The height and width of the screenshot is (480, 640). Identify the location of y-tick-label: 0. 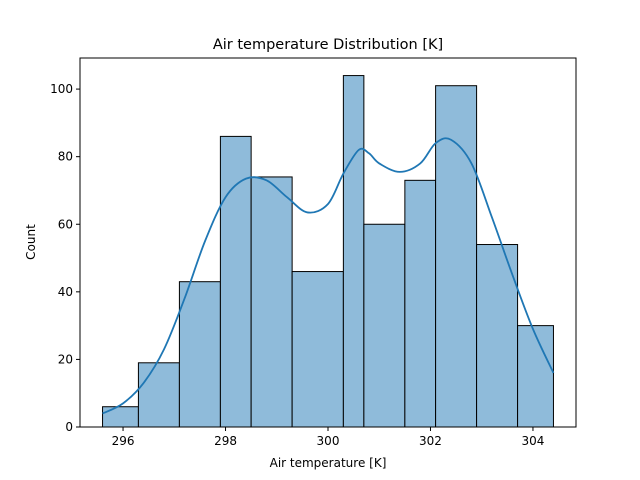
(69, 427).